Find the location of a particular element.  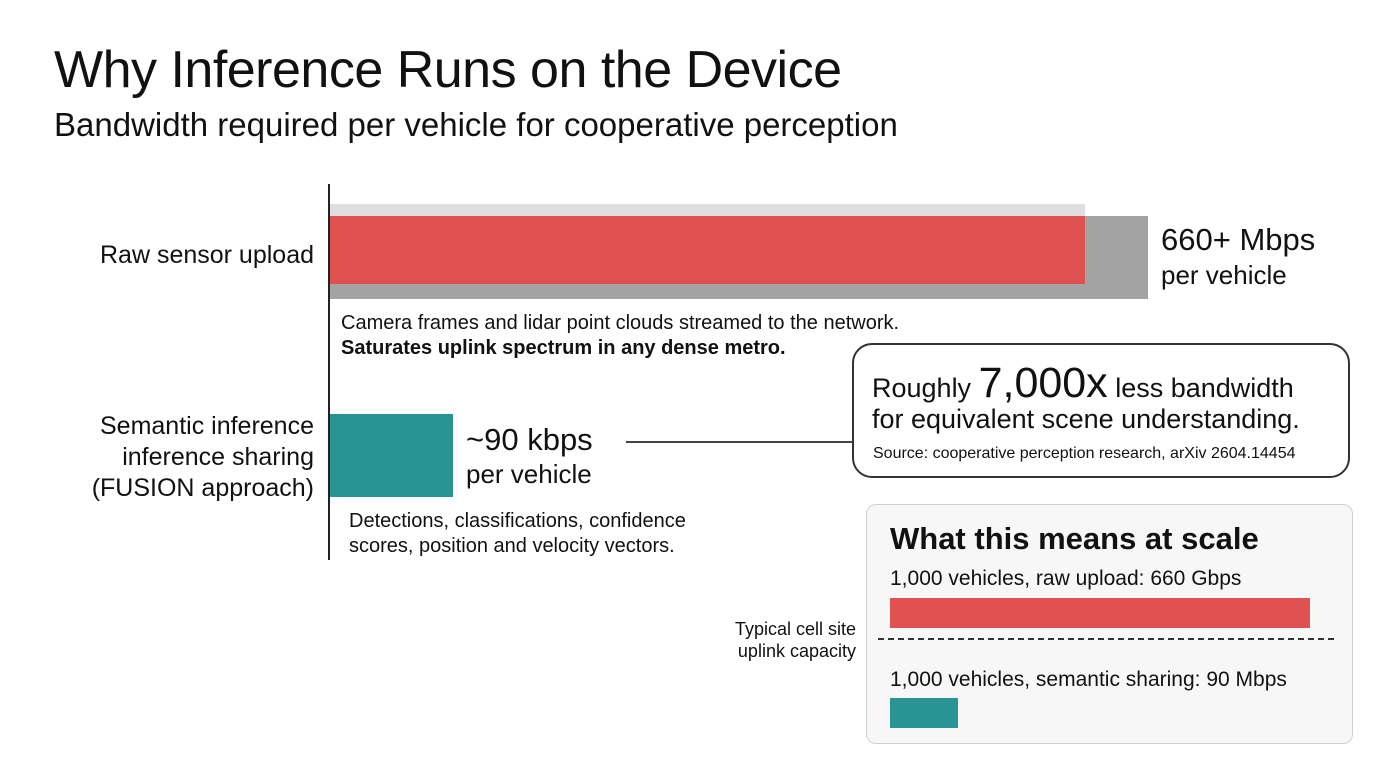

scale-raw-bar is located at coordinates (1100, 613).